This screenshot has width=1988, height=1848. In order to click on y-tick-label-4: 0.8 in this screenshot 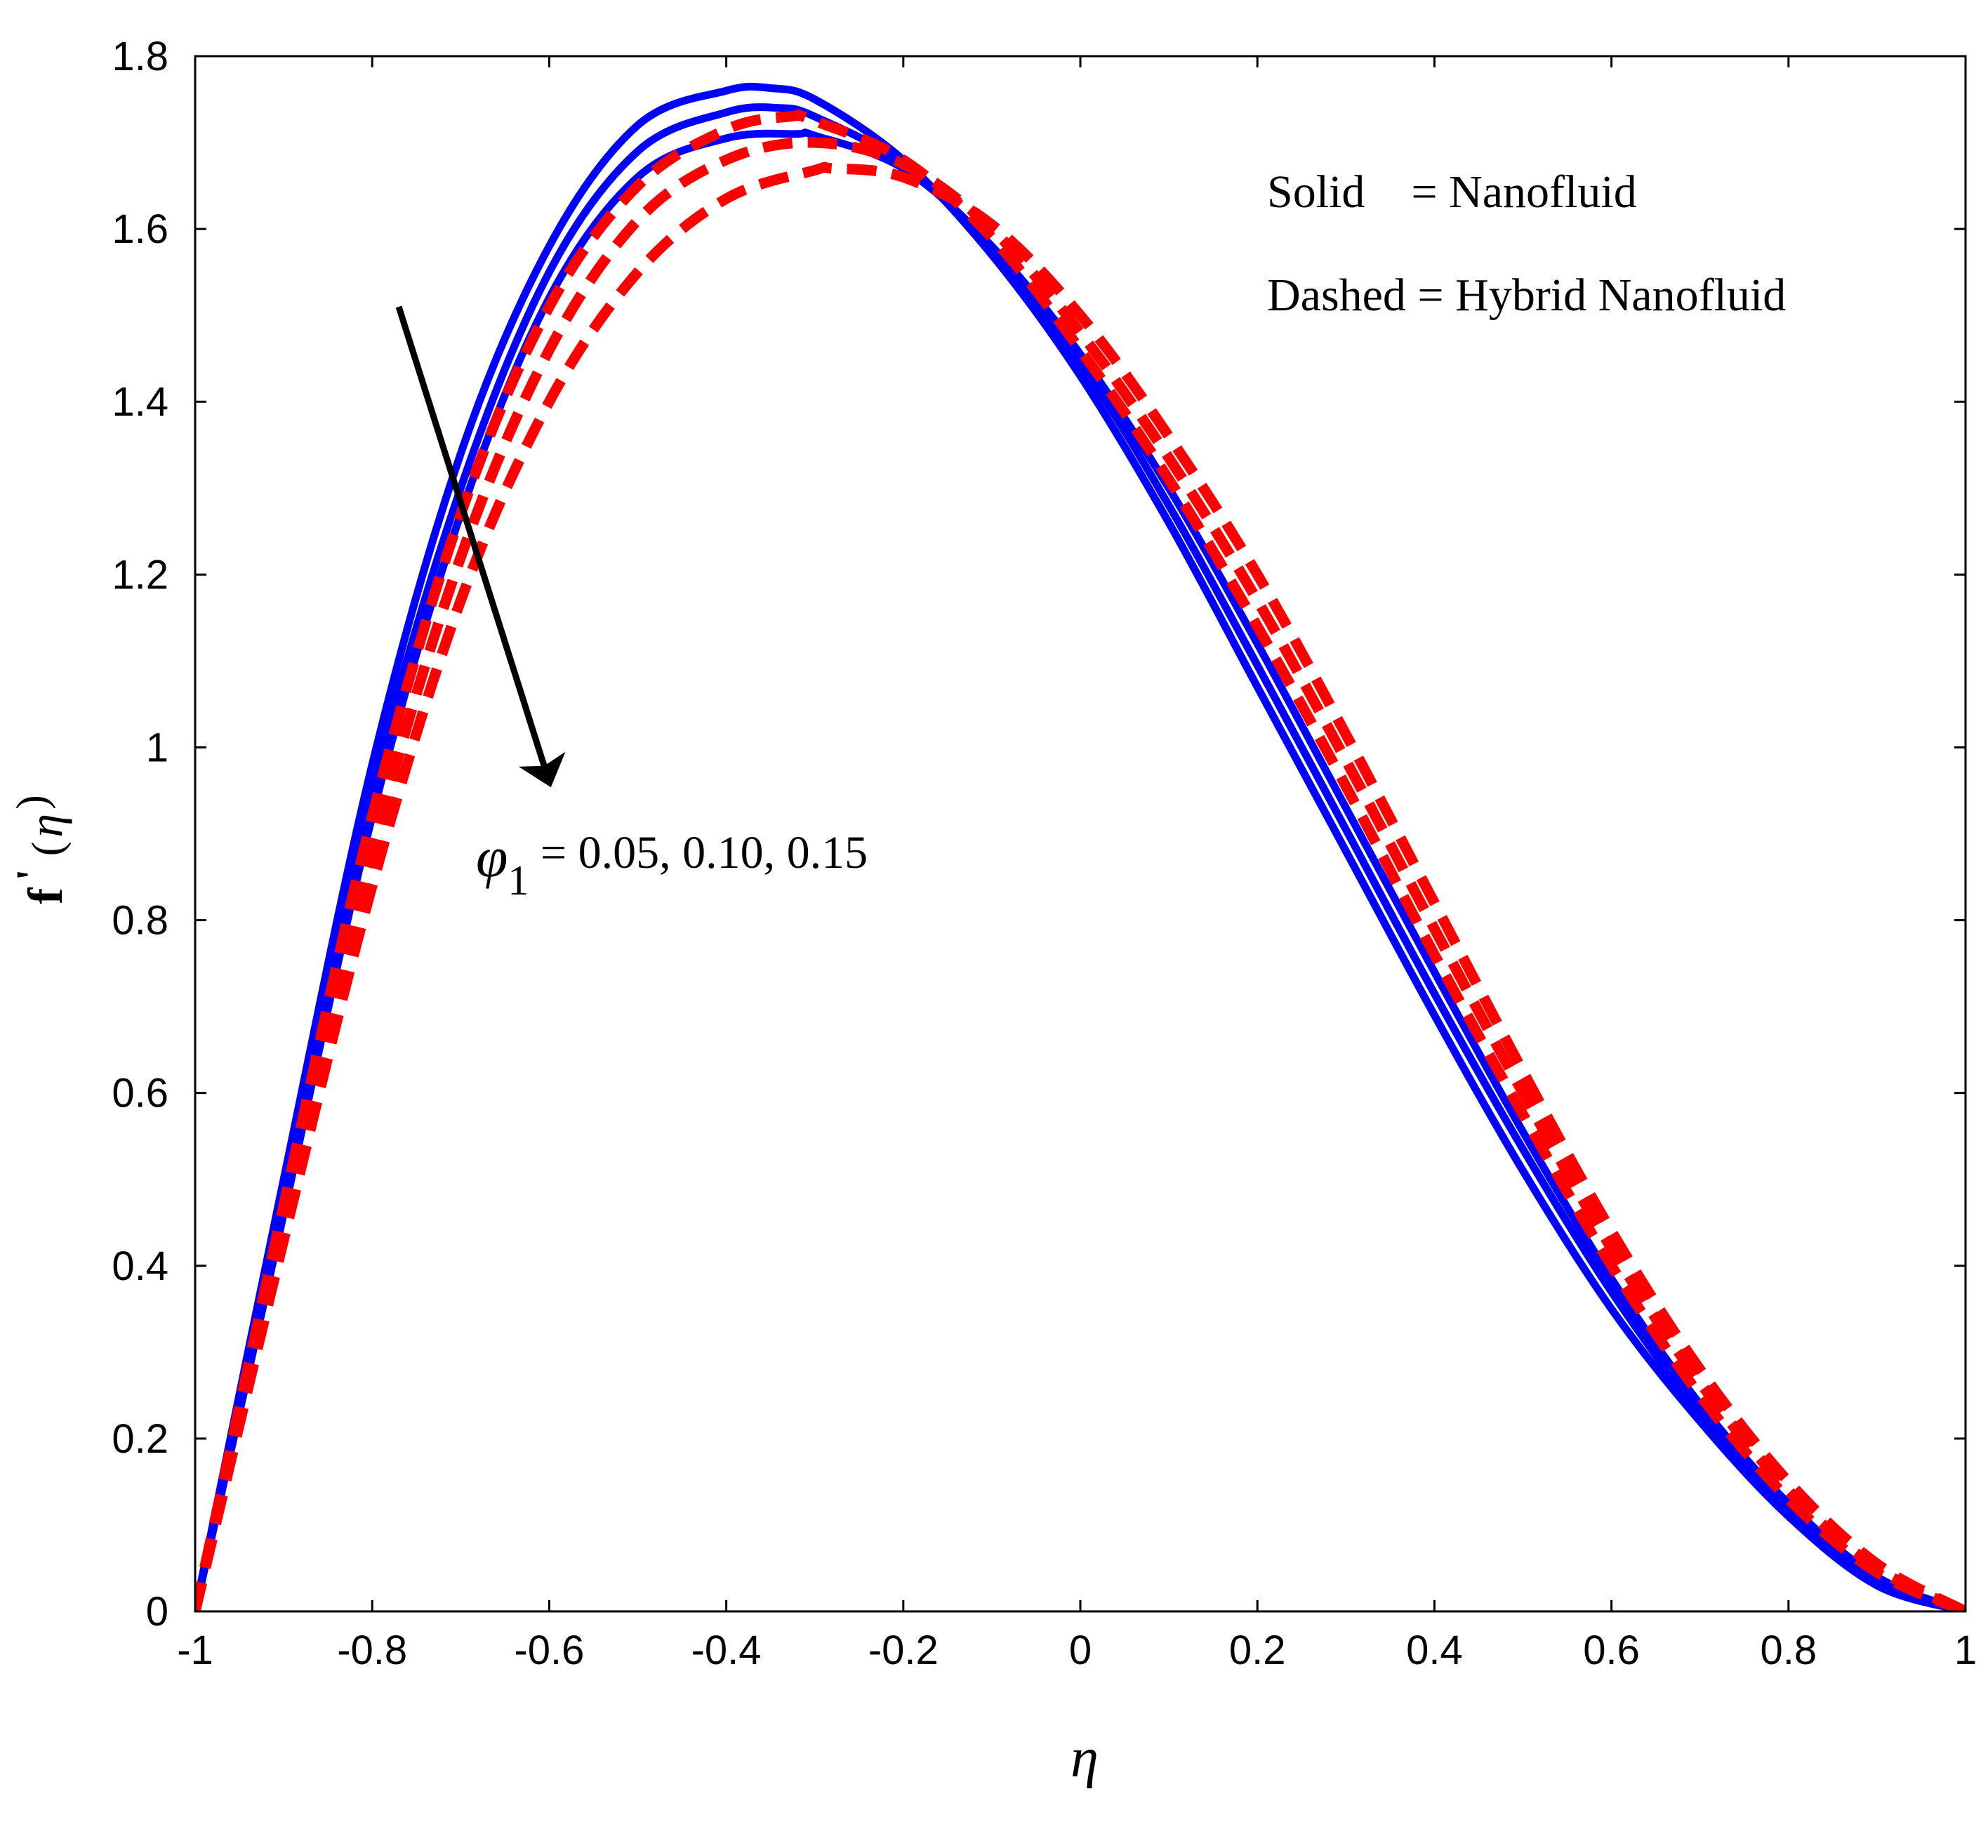, I will do `click(140, 921)`.